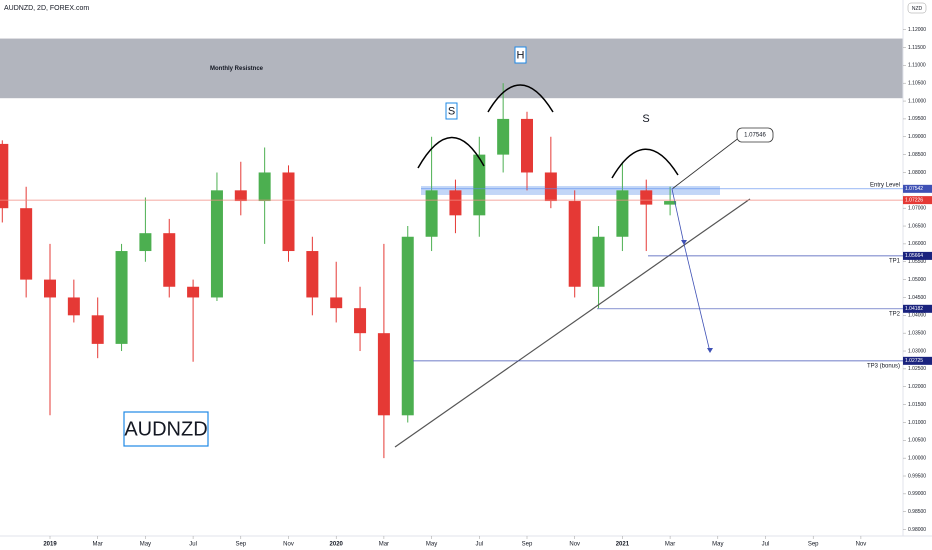 This screenshot has width=932, height=550. I want to click on level-price: 1.07542, so click(914, 189).